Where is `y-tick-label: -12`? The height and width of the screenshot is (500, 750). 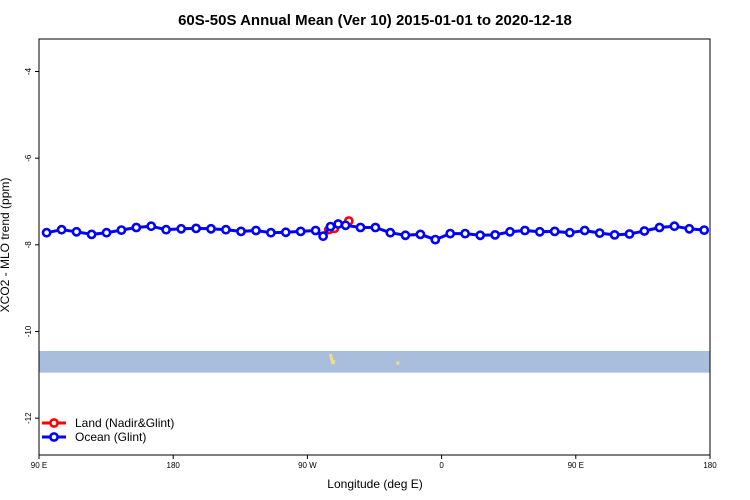
y-tick-label: -12 is located at coordinates (28, 418).